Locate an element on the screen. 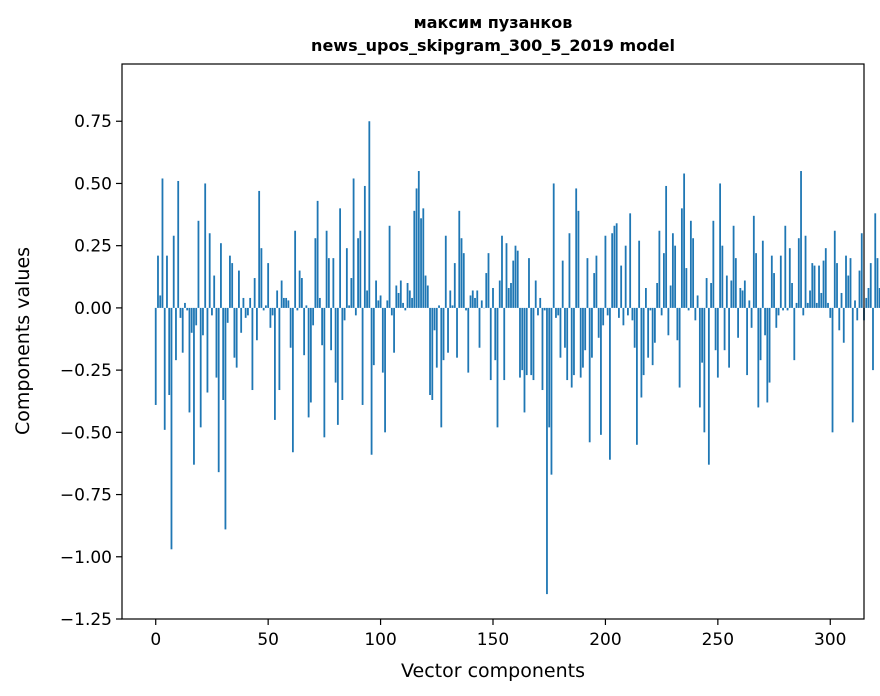  x-axis: 0 50 100 150 200 250 300 is located at coordinates (498, 634).